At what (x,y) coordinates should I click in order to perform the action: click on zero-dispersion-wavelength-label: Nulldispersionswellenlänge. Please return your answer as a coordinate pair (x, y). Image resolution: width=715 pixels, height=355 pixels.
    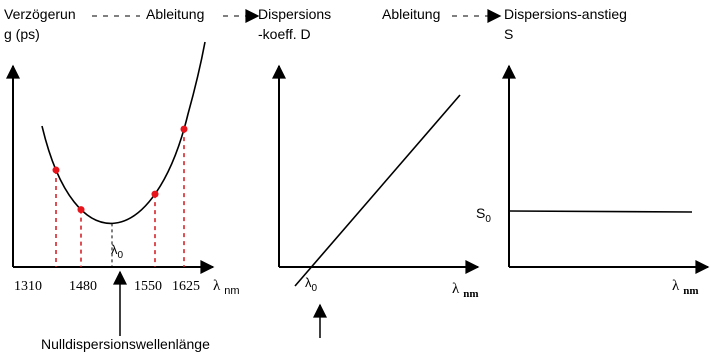
    Looking at the image, I should click on (125, 344).